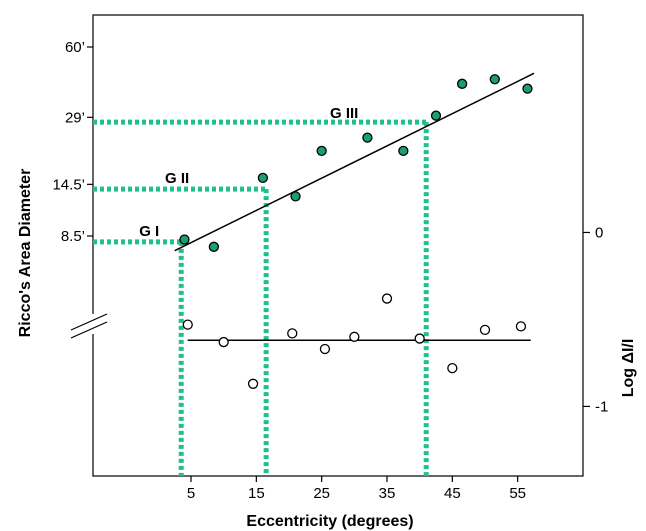  What do you see at coordinates (517, 493) in the screenshot?
I see `x-tick-label: 55` at bounding box center [517, 493].